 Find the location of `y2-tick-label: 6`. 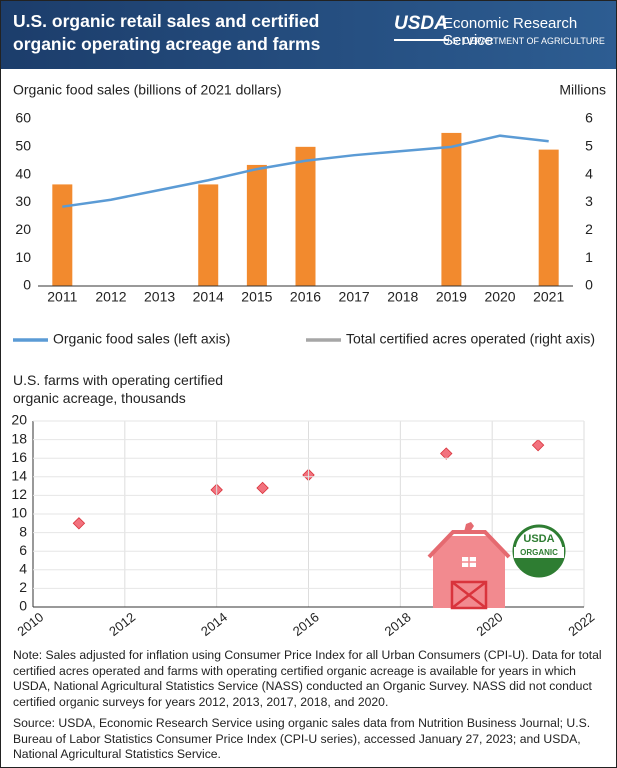

y2-tick-label: 6 is located at coordinates (589, 118).